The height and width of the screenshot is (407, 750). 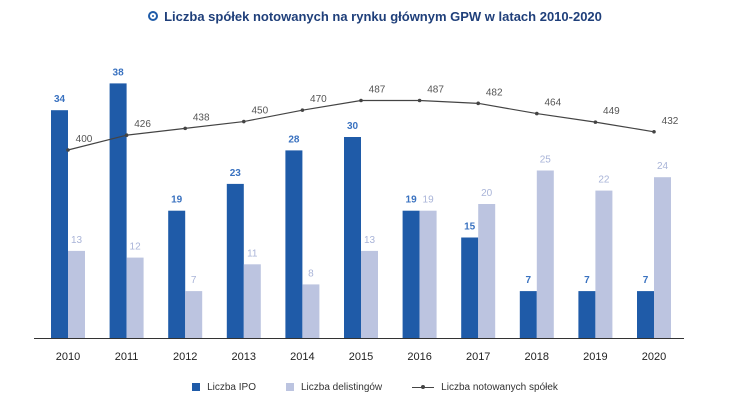 What do you see at coordinates (302, 357) in the screenshot?
I see `x-tick-label: 2014` at bounding box center [302, 357].